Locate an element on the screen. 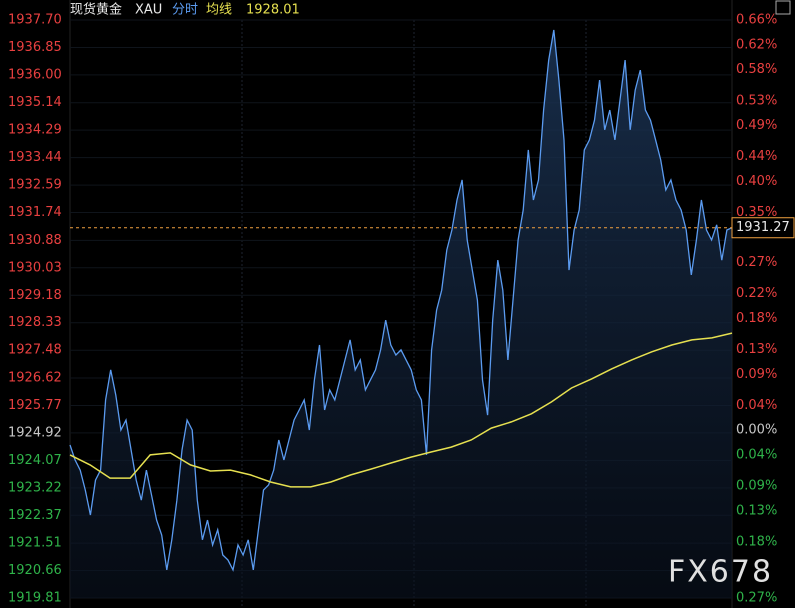  y-tick-label: 1919.81 is located at coordinates (35, 598).